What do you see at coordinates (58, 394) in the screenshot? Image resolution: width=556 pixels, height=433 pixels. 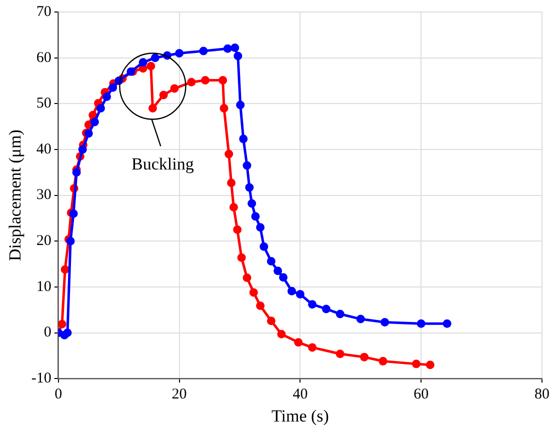 I see `x-tick-label: 0` at bounding box center [58, 394].